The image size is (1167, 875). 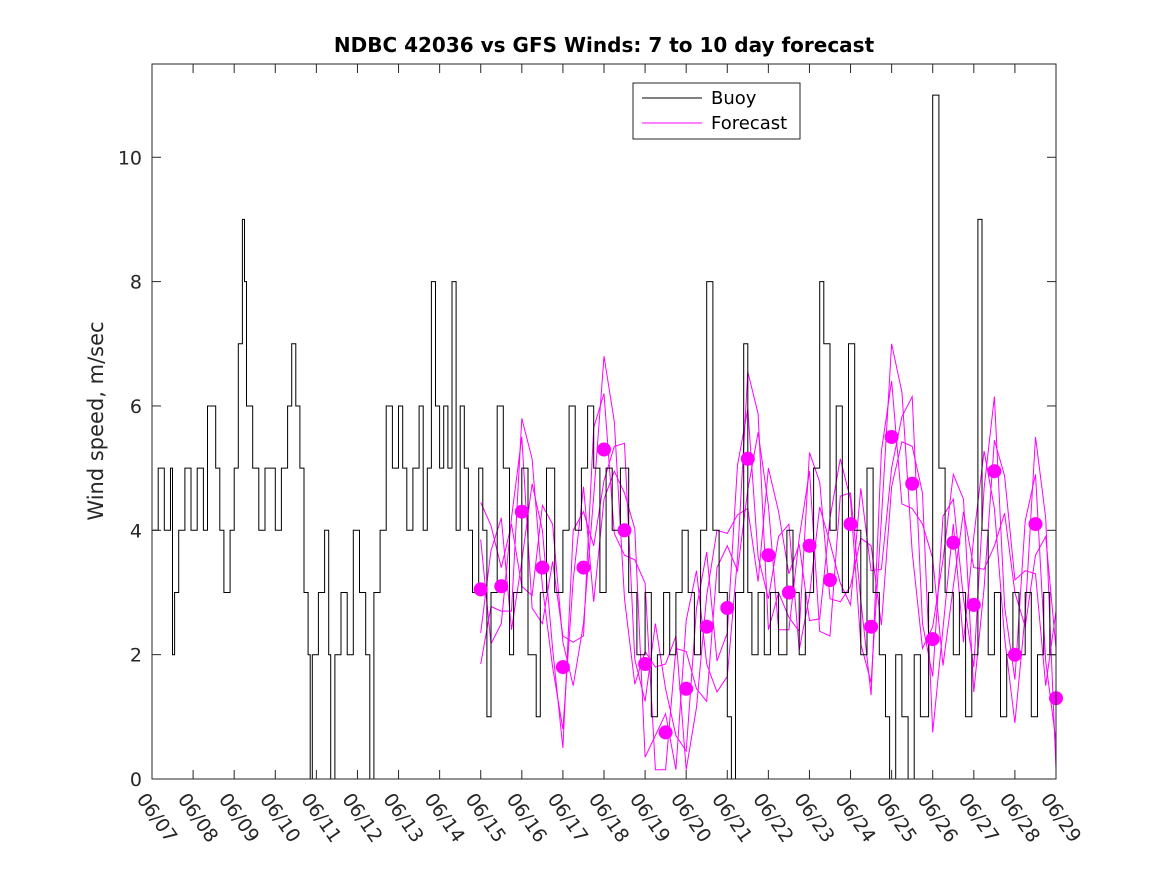 What do you see at coordinates (136, 656) in the screenshot?
I see `y-tick-label: 2` at bounding box center [136, 656].